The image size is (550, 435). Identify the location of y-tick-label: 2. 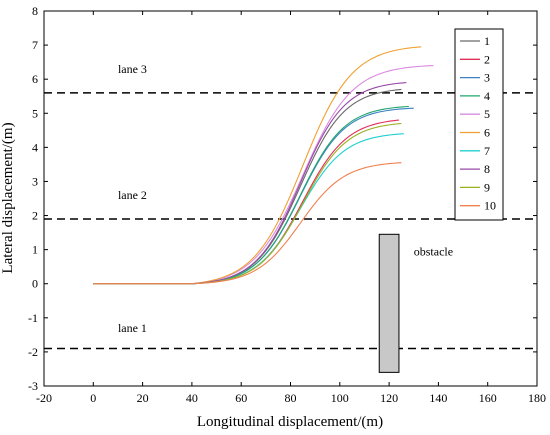
(35, 216).